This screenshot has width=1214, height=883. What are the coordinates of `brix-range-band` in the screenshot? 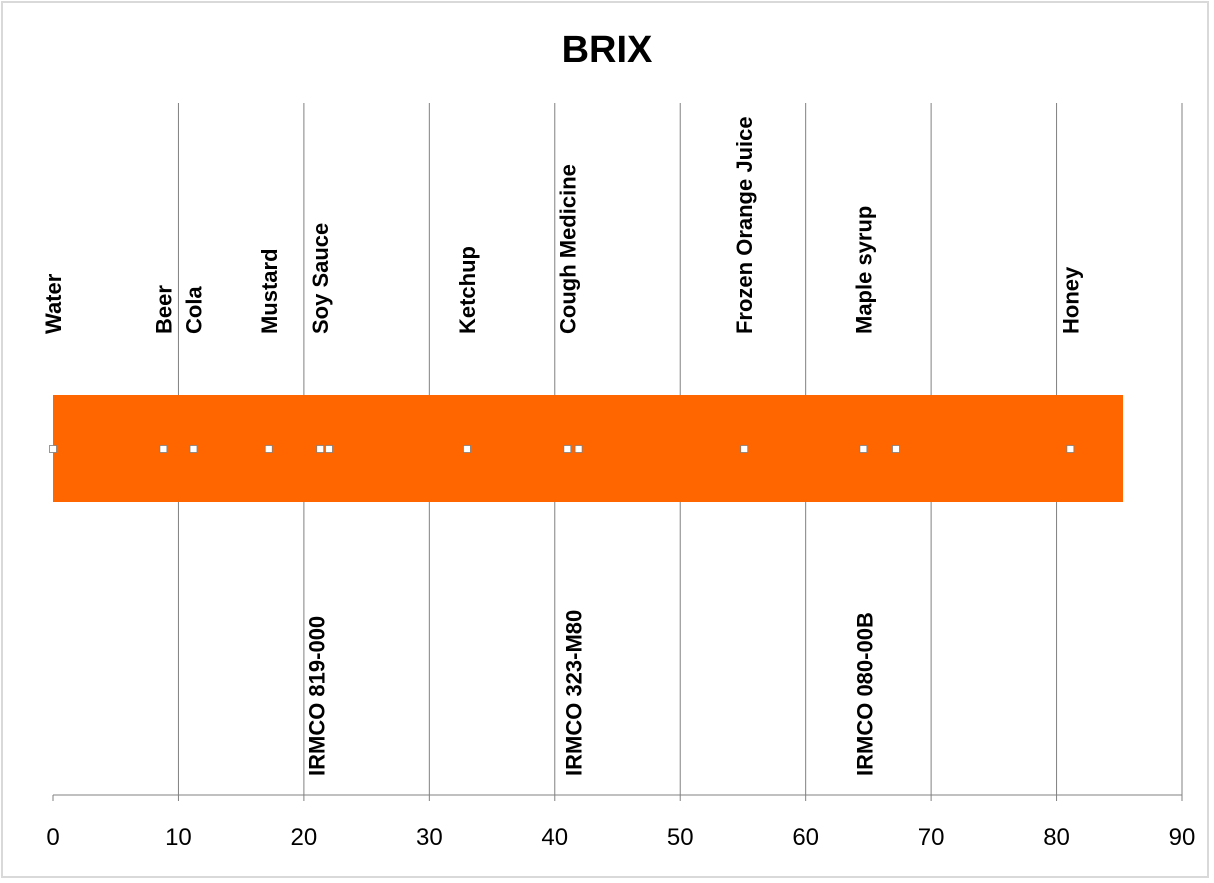 It's located at (588, 448).